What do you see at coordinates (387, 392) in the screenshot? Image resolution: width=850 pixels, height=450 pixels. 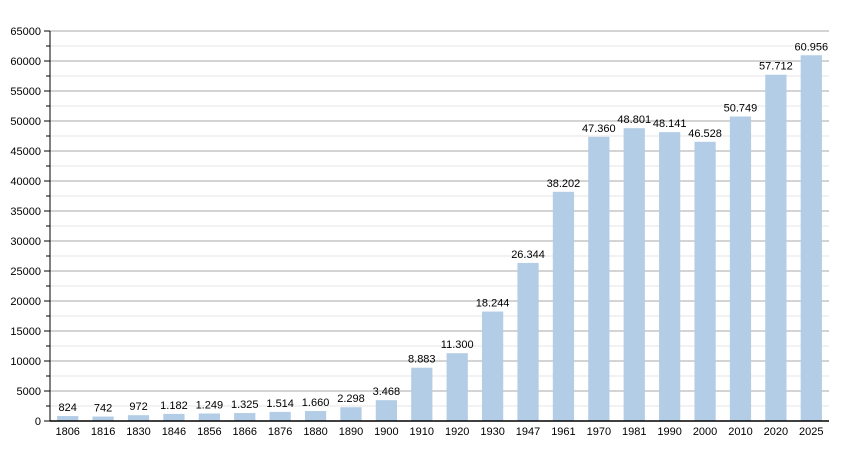 I see `data-label: 3.468` at bounding box center [387, 392].